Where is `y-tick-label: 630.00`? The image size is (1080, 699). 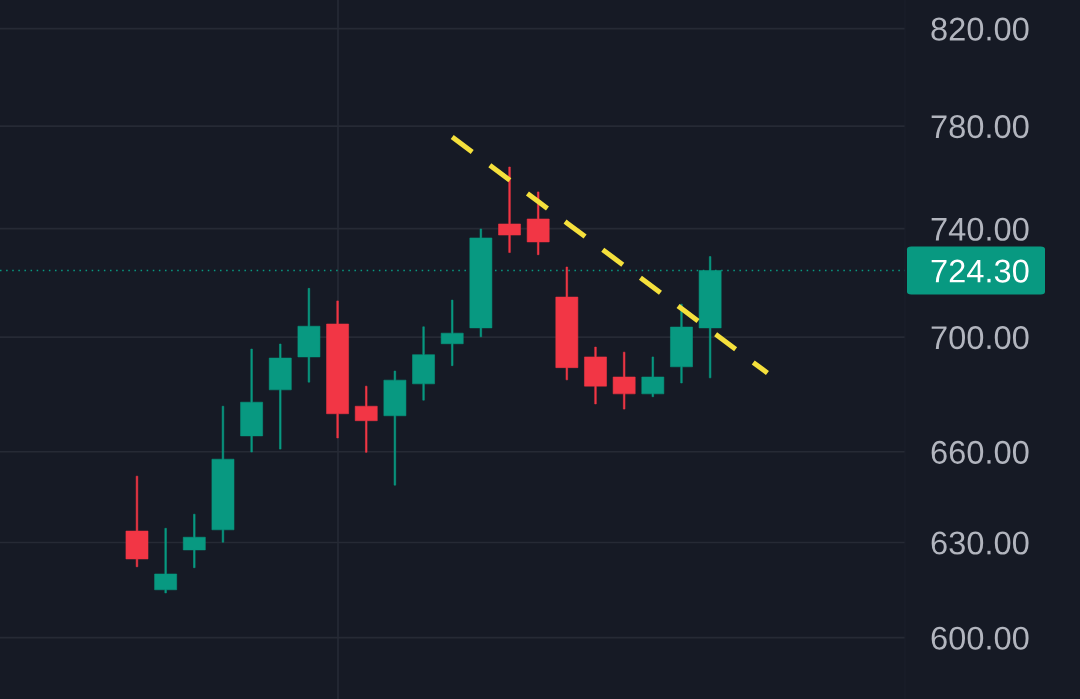 y-tick-label: 630.00 is located at coordinates (980, 543).